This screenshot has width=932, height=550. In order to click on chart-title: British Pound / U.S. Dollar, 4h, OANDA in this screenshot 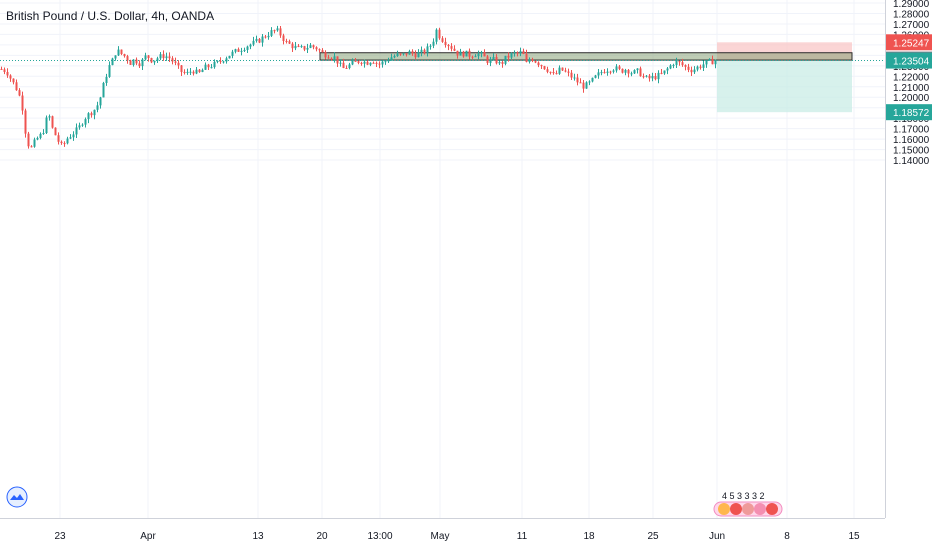, I will do `click(110, 16)`.